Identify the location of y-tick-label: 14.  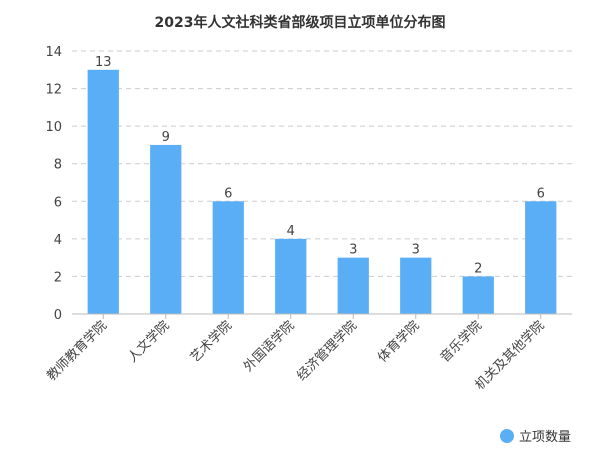
(53, 52).